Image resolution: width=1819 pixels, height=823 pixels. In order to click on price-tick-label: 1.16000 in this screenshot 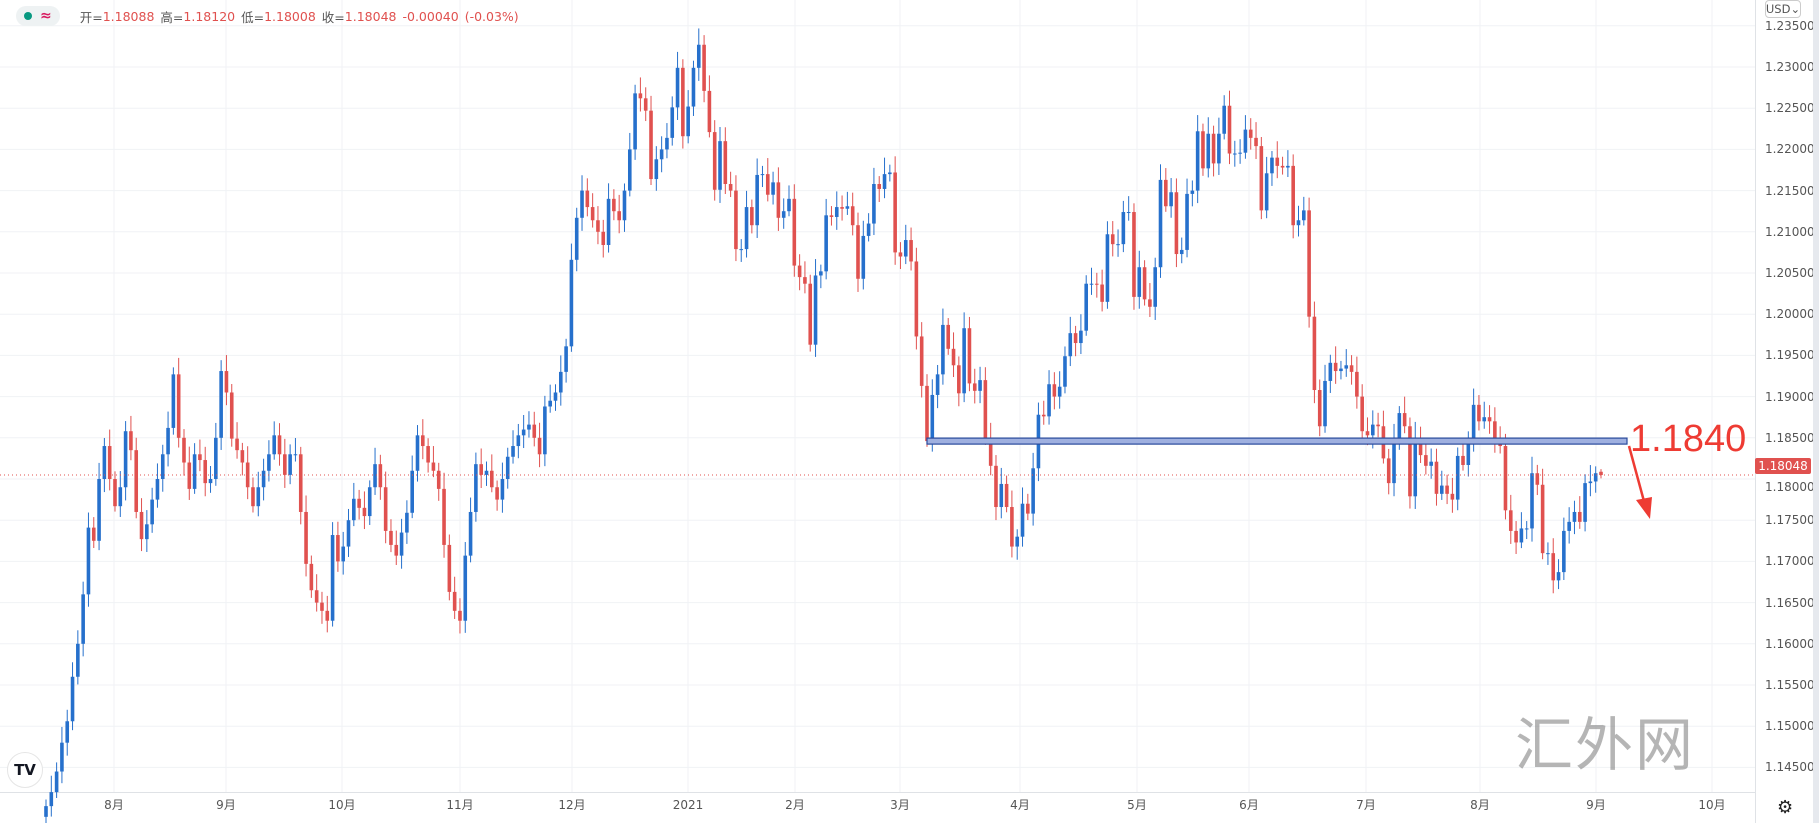, I will do `click(1790, 643)`.